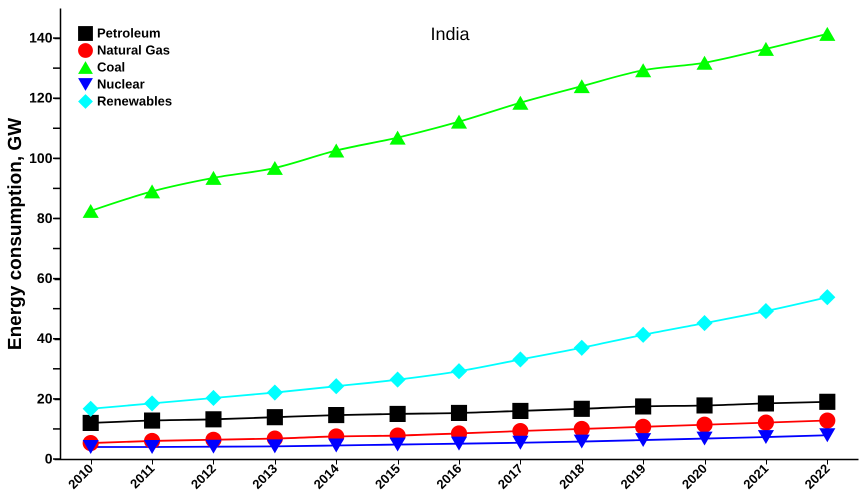 Image resolution: width=864 pixels, height=497 pixels. What do you see at coordinates (121, 84) in the screenshot?
I see `legend-label: Nuclear` at bounding box center [121, 84].